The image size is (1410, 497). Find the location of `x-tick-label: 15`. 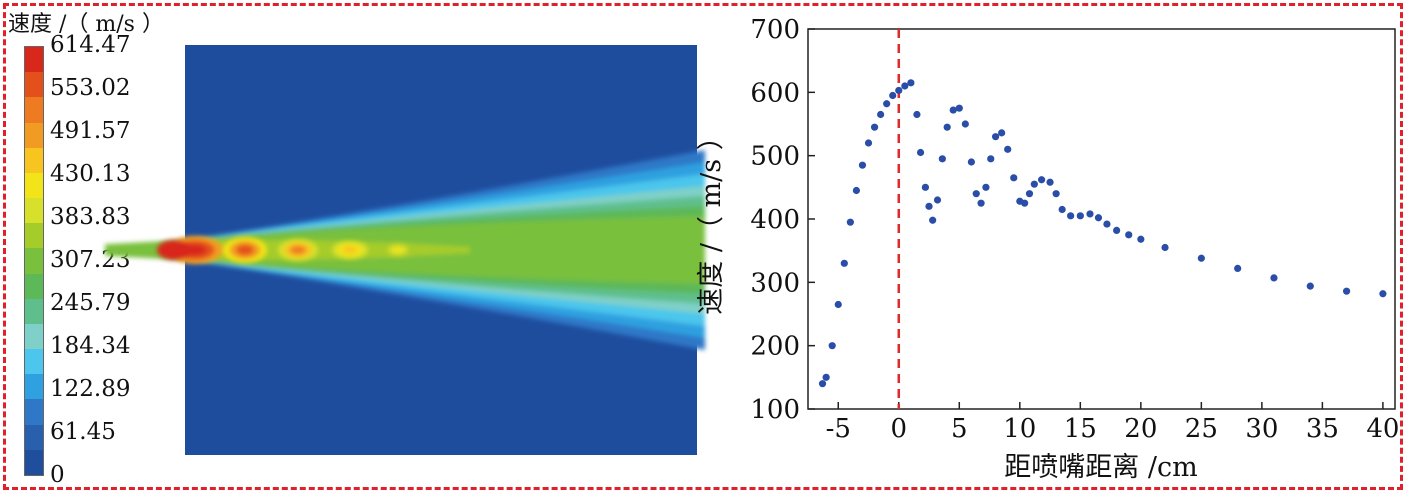

x-tick-label: 15 is located at coordinates (1080, 429).